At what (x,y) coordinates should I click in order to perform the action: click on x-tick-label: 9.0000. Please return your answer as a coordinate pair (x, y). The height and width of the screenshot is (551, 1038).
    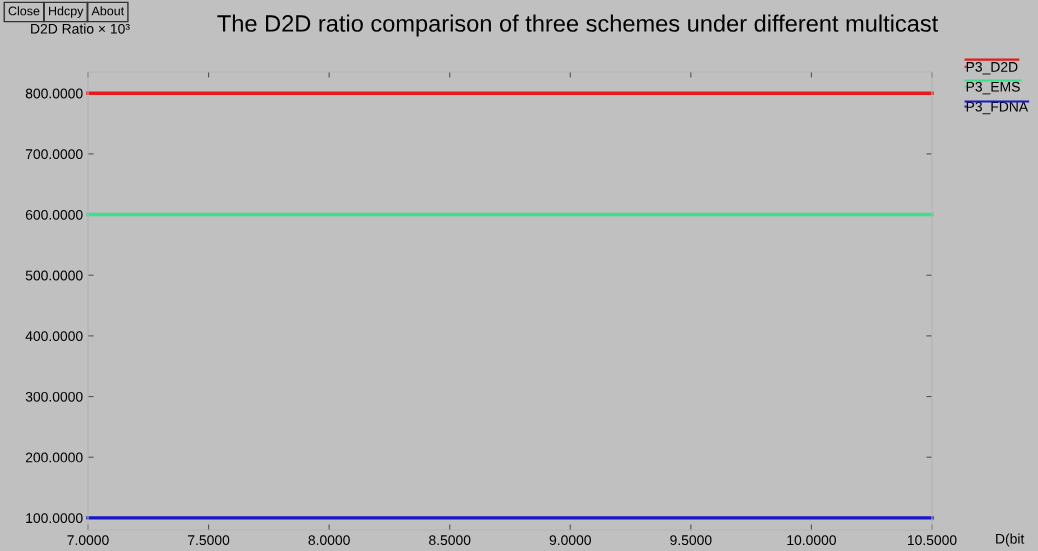
    Looking at the image, I should click on (570, 540).